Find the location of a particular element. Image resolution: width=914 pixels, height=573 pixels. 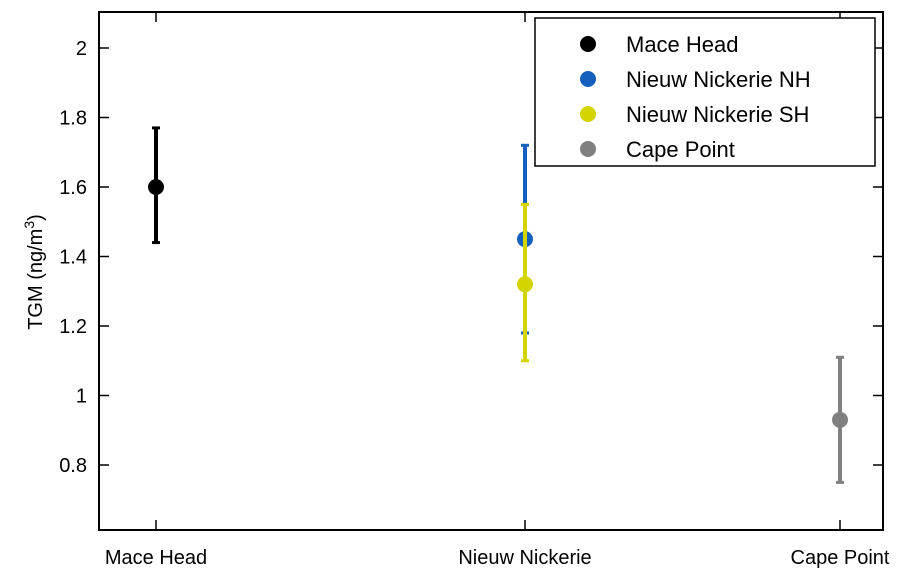

y-tick-label: 1.4 is located at coordinates (73, 258).